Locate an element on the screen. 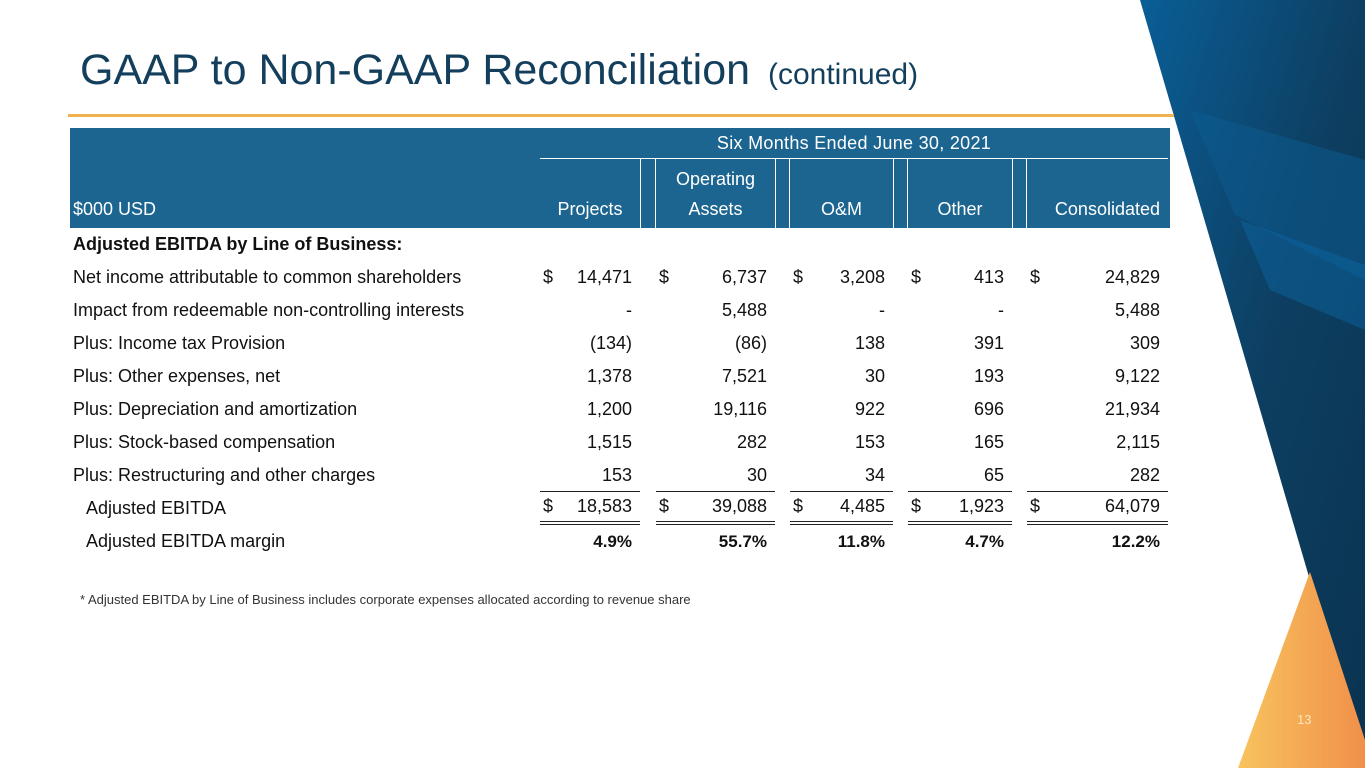 Image resolution: width=1365 pixels, height=768 pixels. column-header-other: Other is located at coordinates (960, 209).